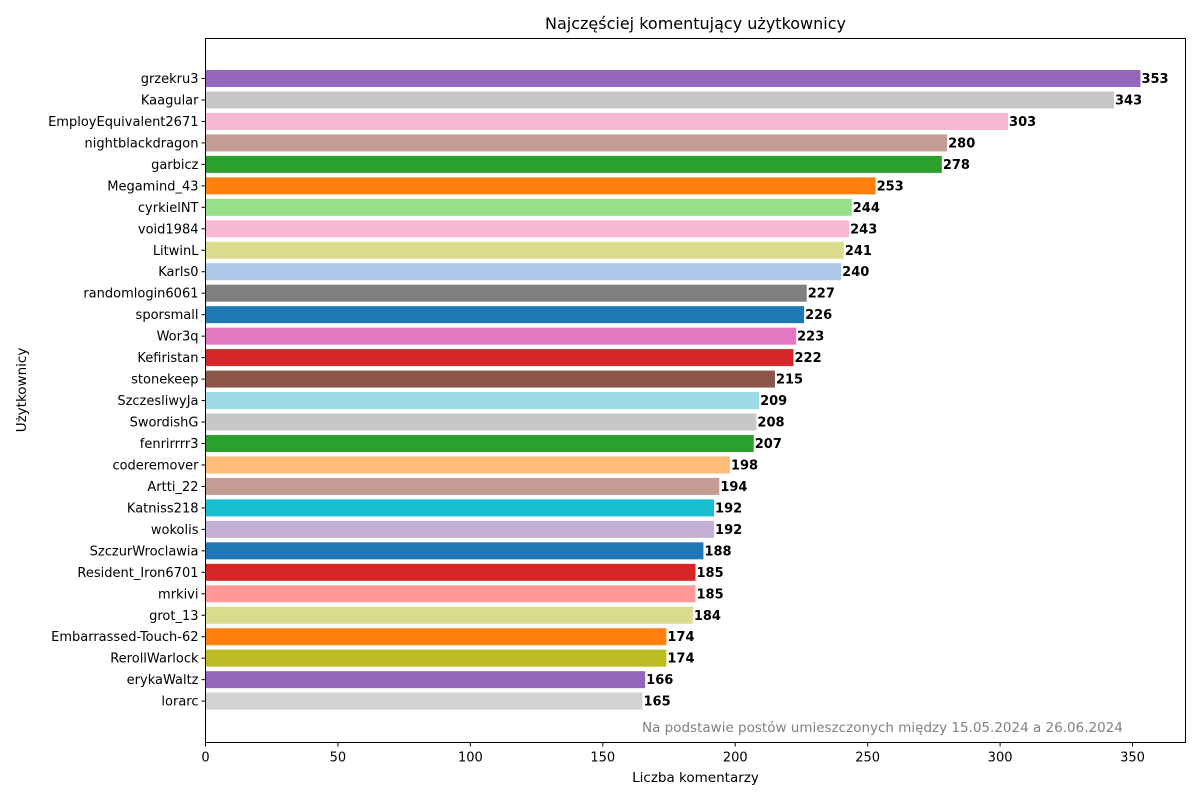 This screenshot has height=800, width=1200. I want to click on y-tick-label: Kefiristan, so click(167, 358).